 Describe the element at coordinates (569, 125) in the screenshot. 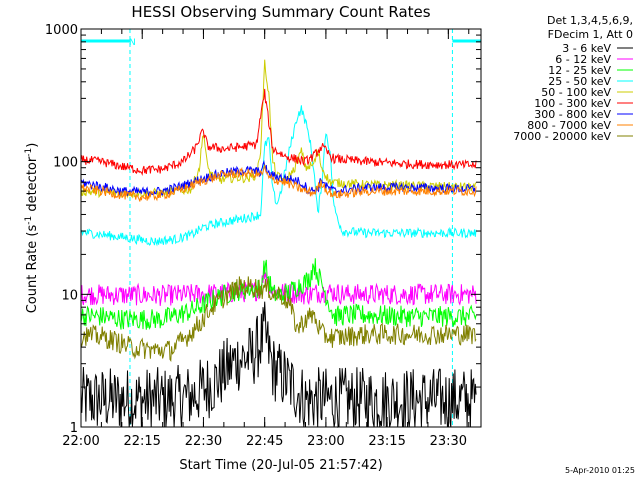

I see `legend-entry-label: 800 - 7000 keV` at that location.